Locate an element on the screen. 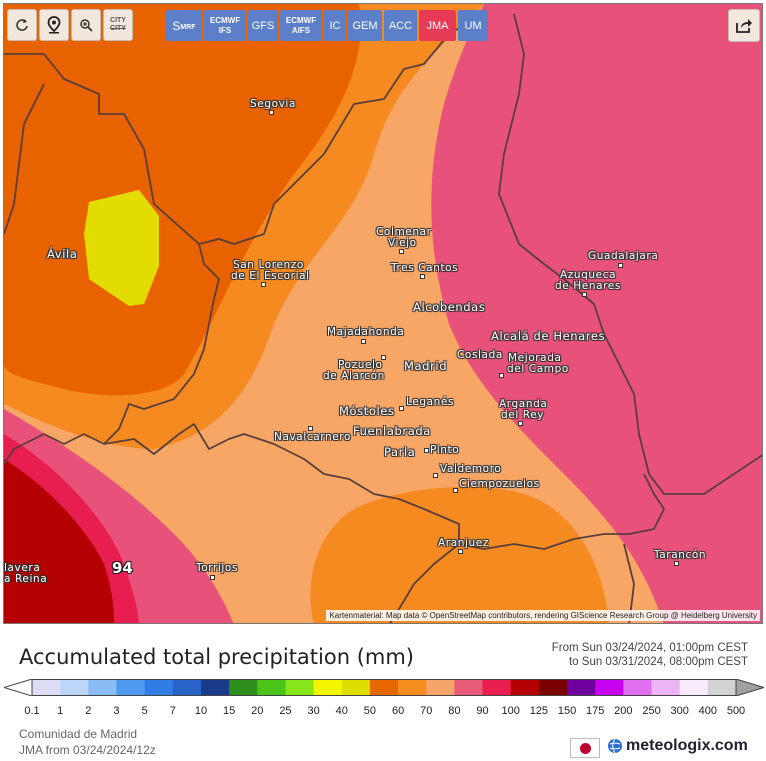 The height and width of the screenshot is (761, 766). location-button is located at coordinates (54, 25).